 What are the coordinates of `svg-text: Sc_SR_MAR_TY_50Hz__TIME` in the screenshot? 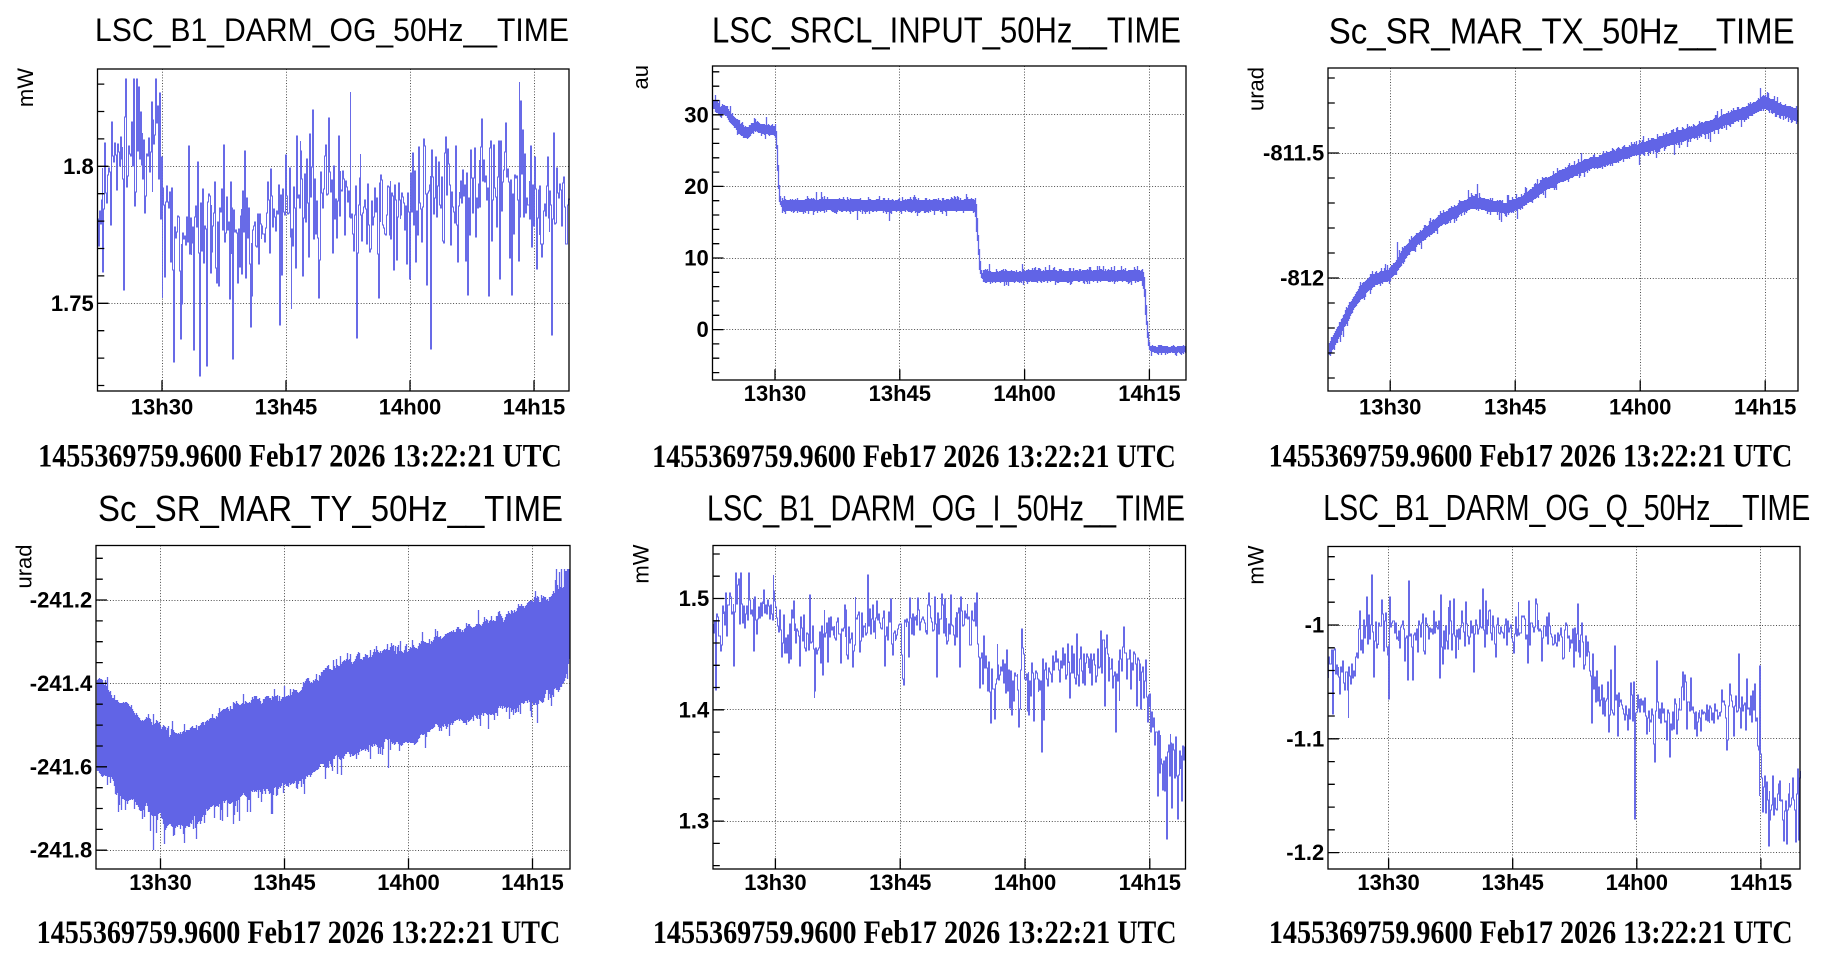 It's located at (330, 508).